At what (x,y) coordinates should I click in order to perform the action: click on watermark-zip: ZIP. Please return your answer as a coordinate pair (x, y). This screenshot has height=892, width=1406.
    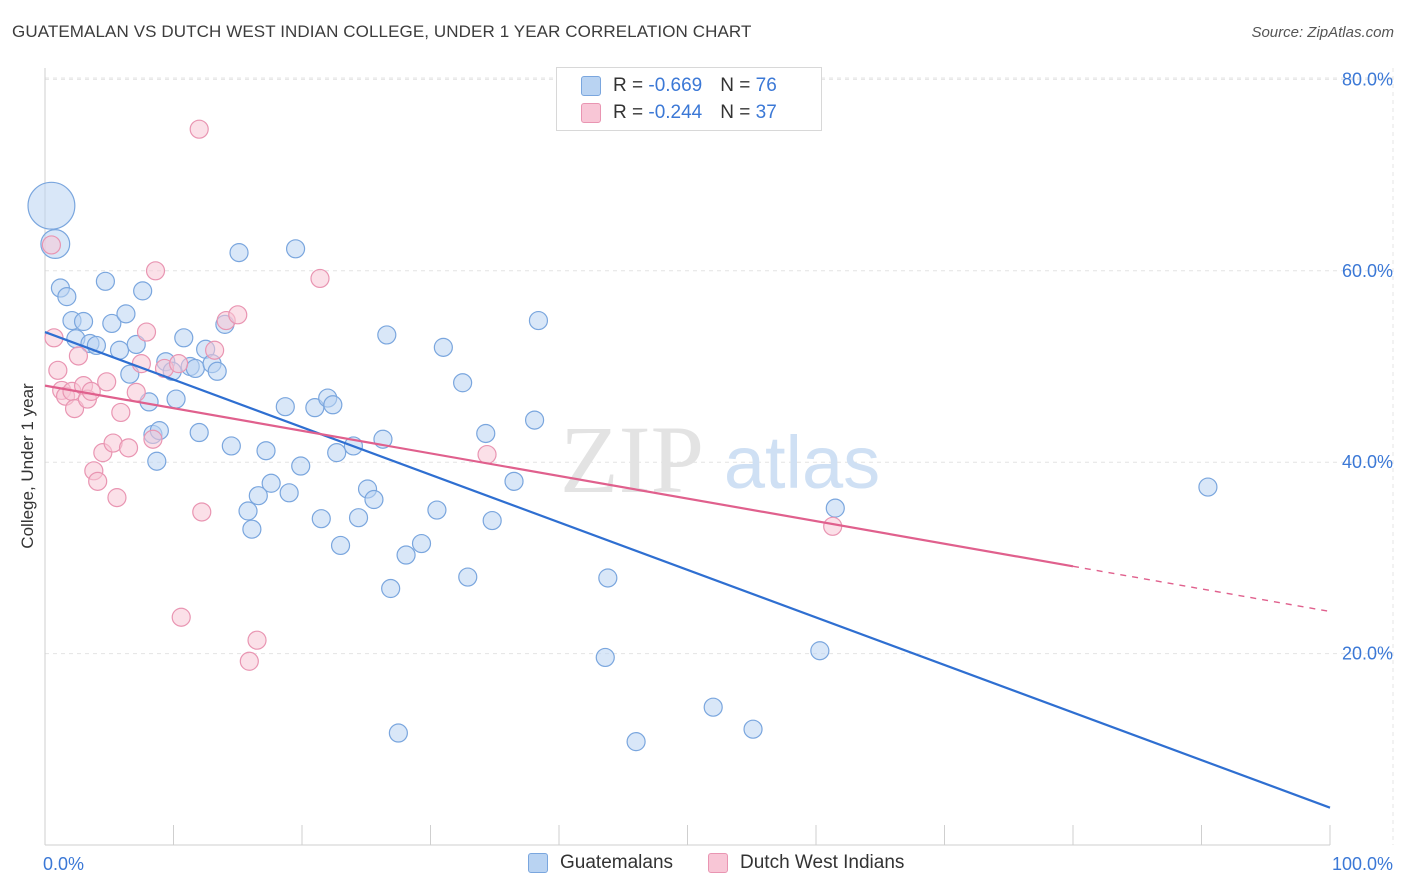
    Looking at the image, I should click on (632, 459).